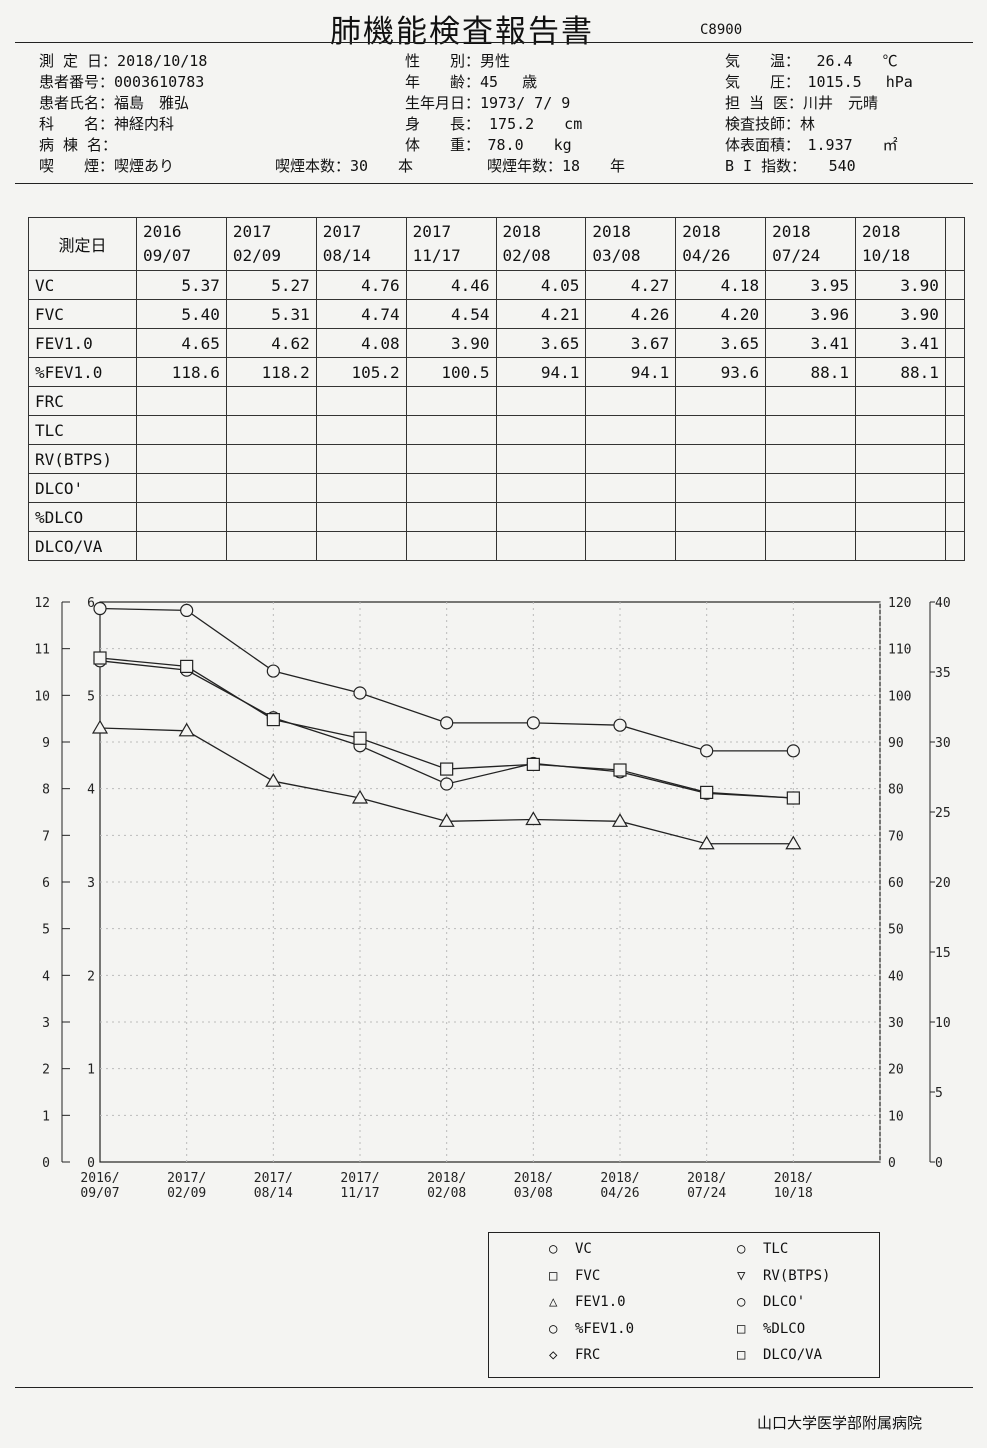  Describe the element at coordinates (631, 343) in the screenshot. I see `results-cell: 3.67` at that location.